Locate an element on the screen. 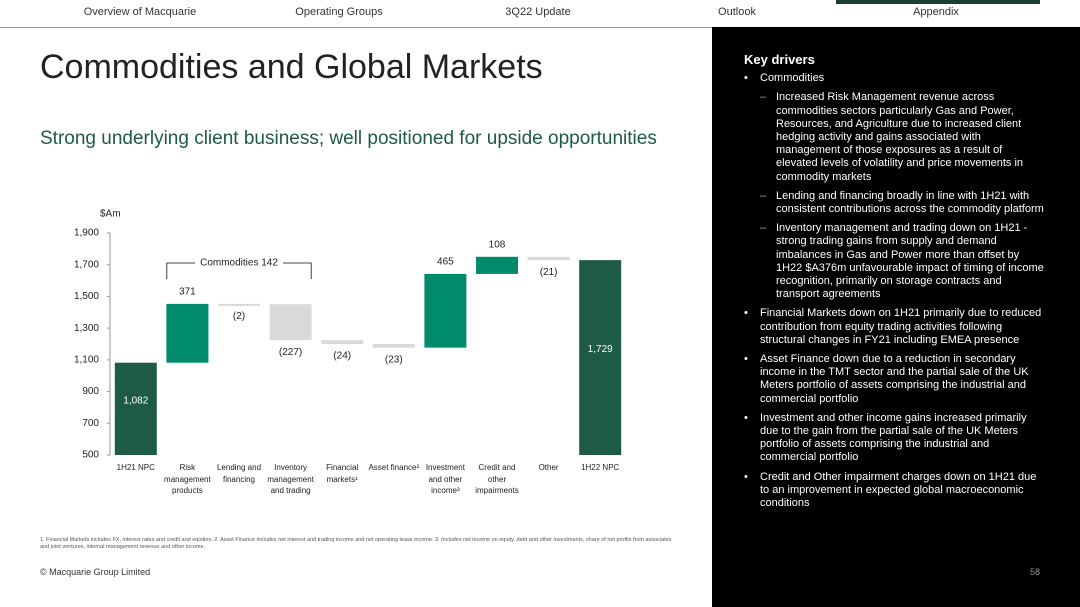 The image size is (1080, 607). x-tick-label: Other is located at coordinates (548, 467).